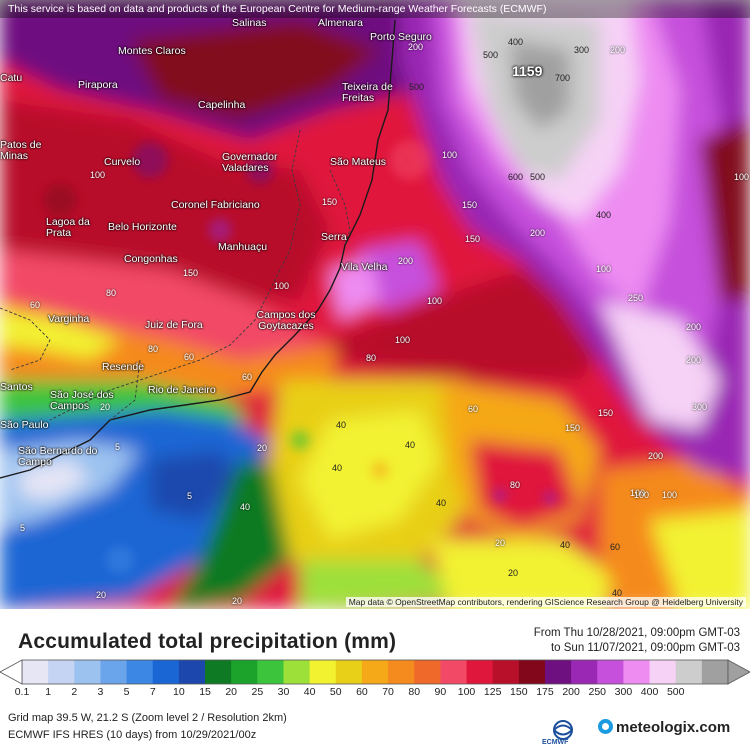 This screenshot has height=750, width=750. I want to click on city-label: Coronel Fabriciano, so click(215, 205).